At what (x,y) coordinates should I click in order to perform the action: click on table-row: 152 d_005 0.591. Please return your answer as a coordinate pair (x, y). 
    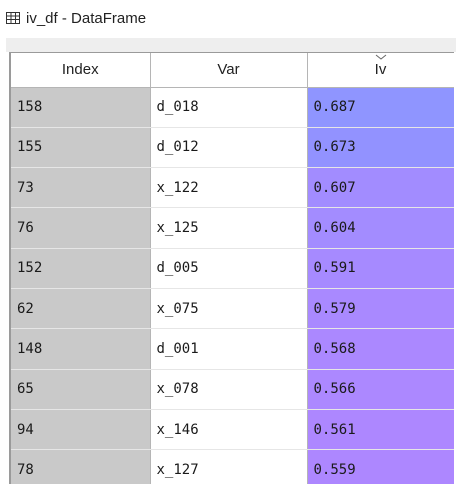
    Looking at the image, I should click on (232, 268).